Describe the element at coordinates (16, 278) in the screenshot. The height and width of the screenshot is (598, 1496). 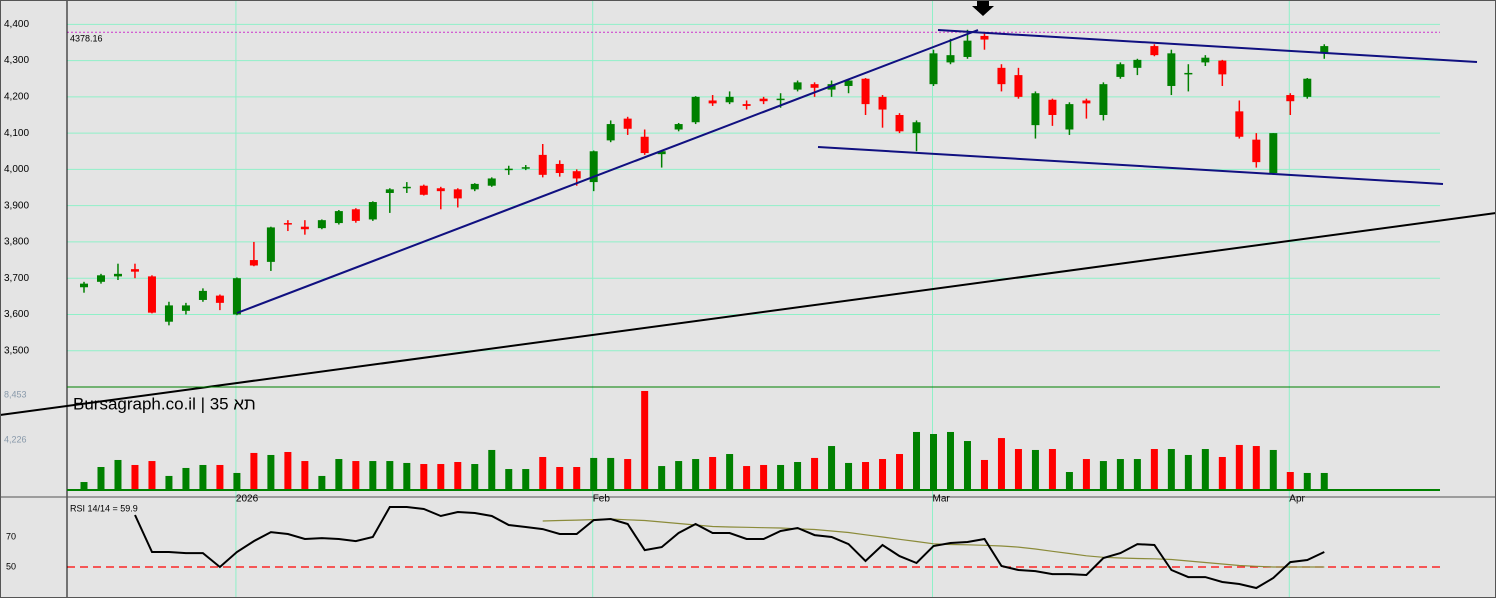
I see `y-tick-label: 3,700` at that location.